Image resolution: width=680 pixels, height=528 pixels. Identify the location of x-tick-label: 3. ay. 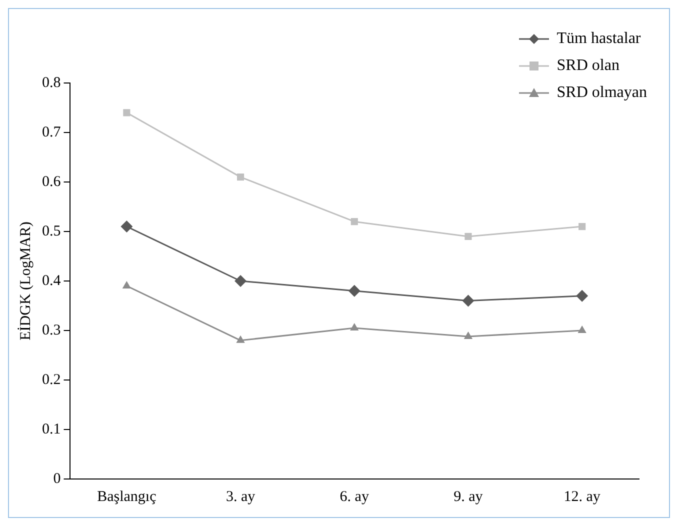
(241, 496).